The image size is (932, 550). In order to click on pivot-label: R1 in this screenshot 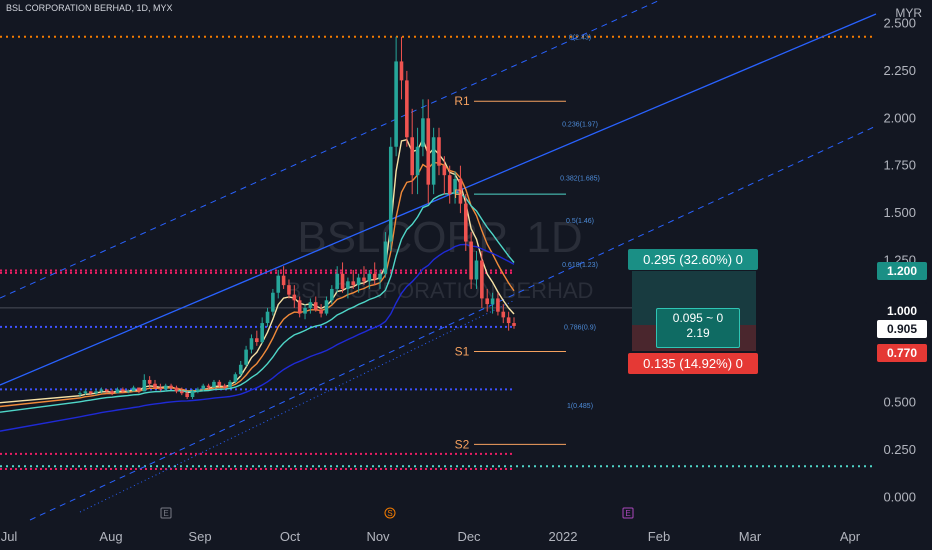, I will do `click(462, 101)`.